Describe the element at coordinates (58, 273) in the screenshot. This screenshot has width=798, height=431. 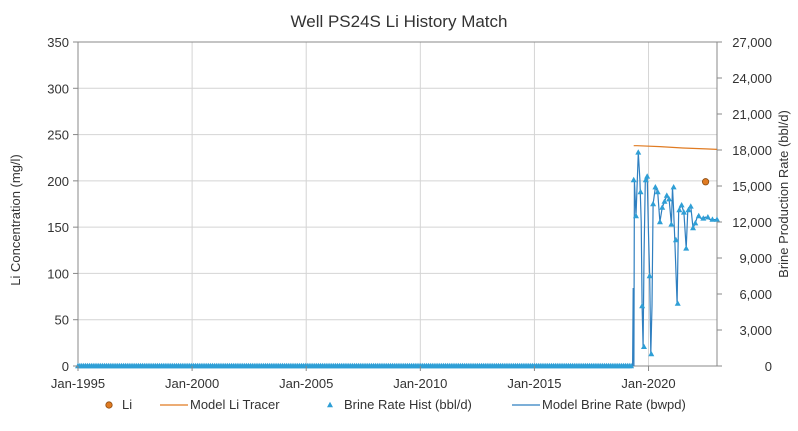
I see `left-tick-label: 100` at that location.